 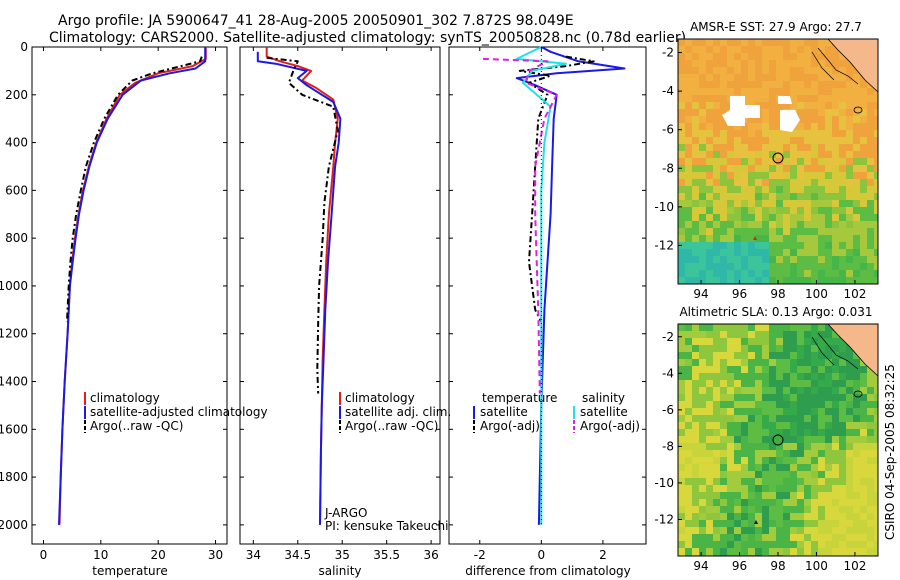 I want to click on x-tick-label: 94, so click(x=700, y=566).